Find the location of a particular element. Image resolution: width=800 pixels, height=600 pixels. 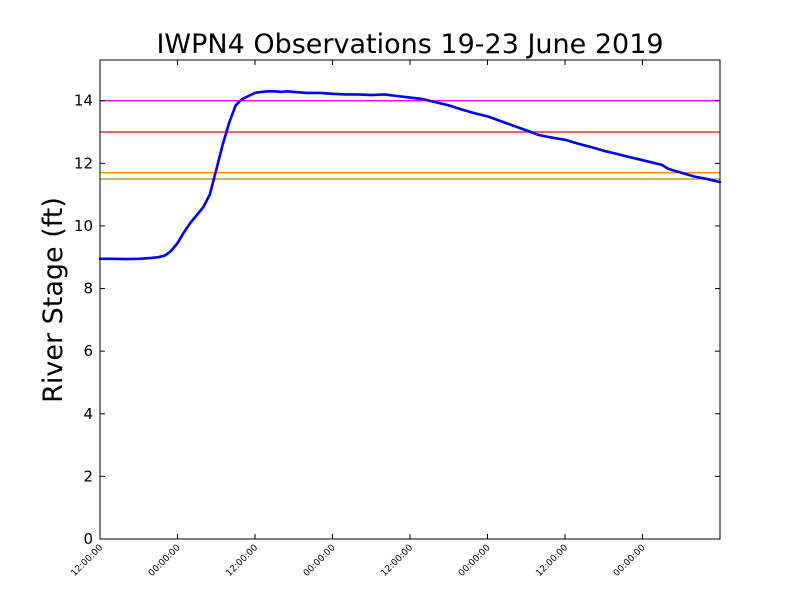

y-axis-label: River Stage (ft) is located at coordinates (53, 300).